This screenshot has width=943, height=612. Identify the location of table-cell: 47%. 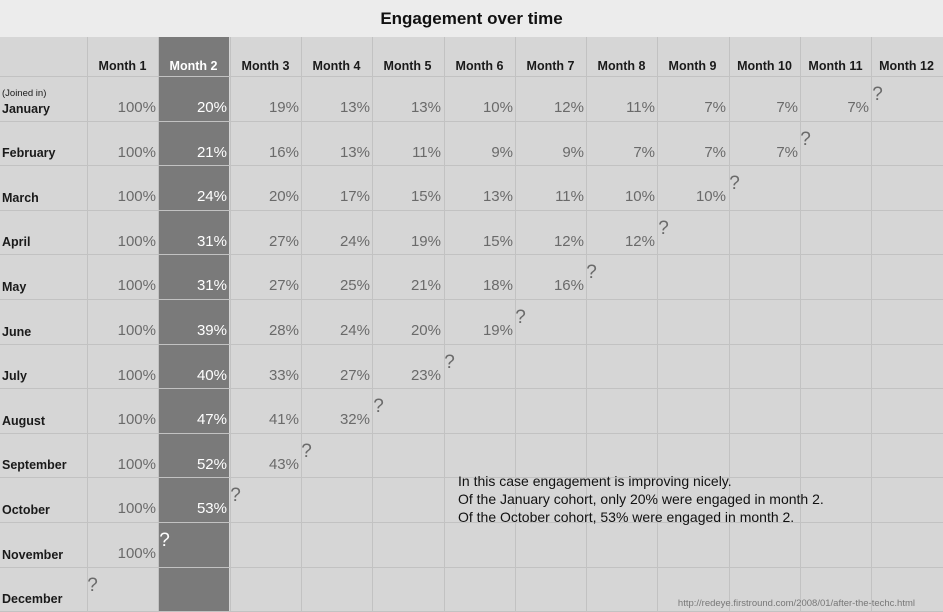
(211, 419).